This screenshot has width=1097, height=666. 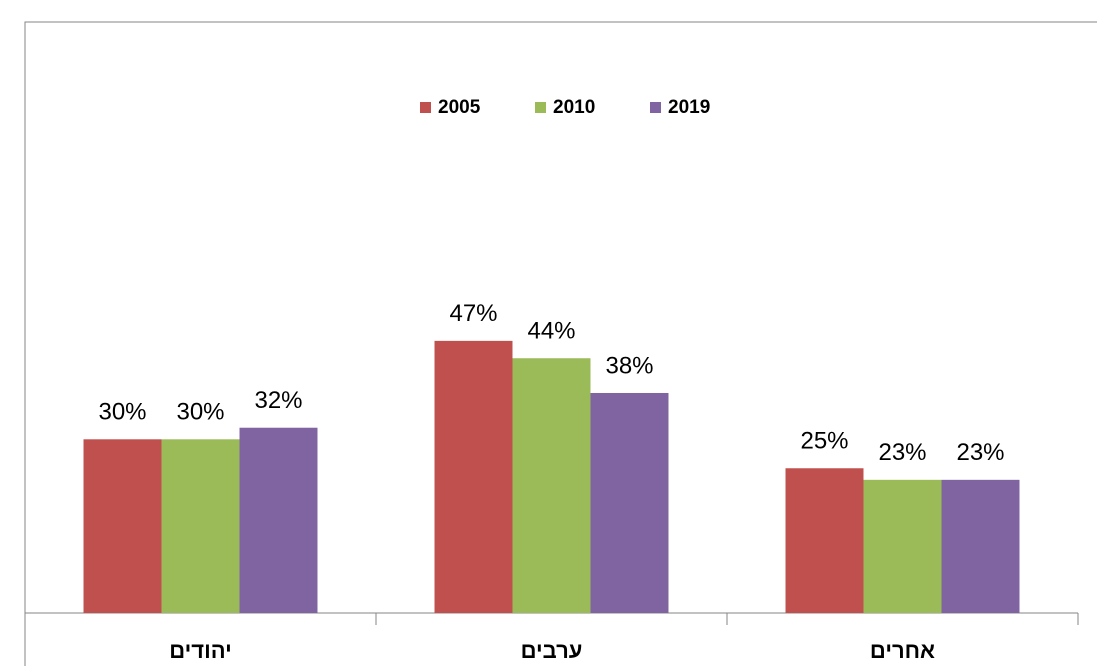 What do you see at coordinates (200, 650) in the screenshot?
I see `x-tick-label: יהודים` at bounding box center [200, 650].